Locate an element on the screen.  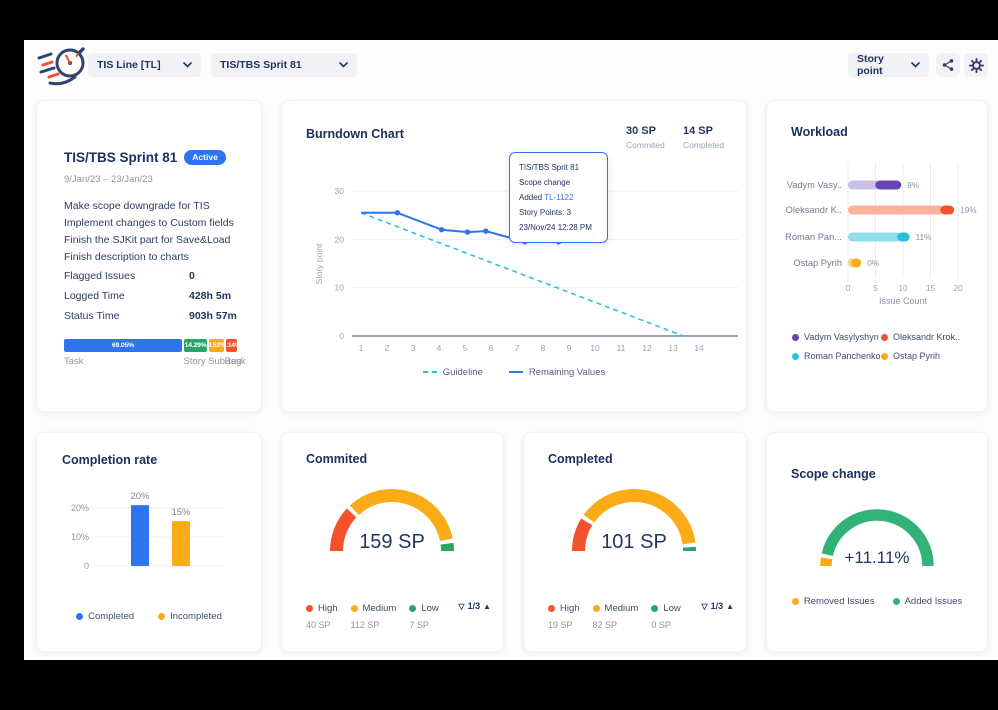
sprint-dropdown-value: TIS/TBS Sprit 81 is located at coordinates (261, 65).